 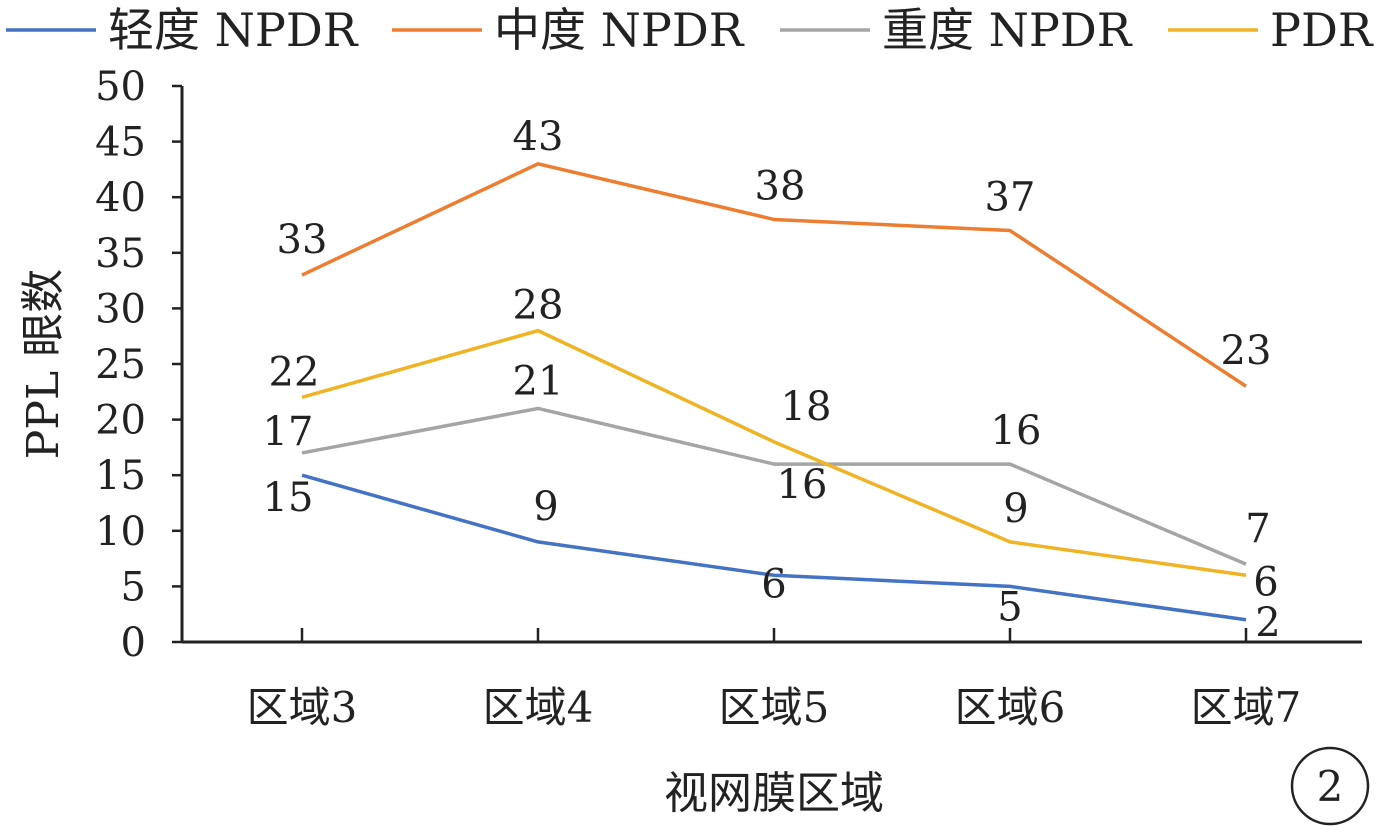 I want to click on y-tick-label: 5, so click(x=133, y=587).